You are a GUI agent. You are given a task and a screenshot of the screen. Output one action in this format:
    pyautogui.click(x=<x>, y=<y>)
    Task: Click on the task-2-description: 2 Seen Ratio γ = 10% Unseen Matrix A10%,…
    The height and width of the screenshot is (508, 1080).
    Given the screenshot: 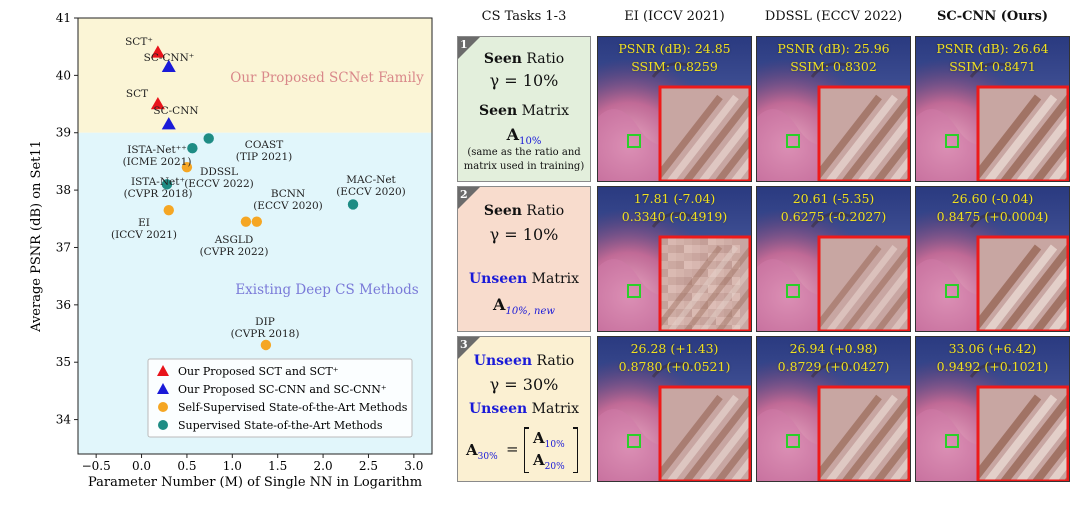 What is the action you would take?
    pyautogui.click(x=524, y=259)
    